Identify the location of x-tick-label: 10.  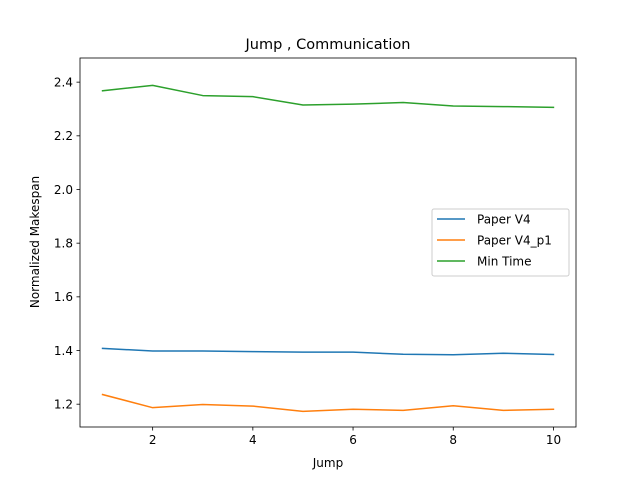
(553, 440).